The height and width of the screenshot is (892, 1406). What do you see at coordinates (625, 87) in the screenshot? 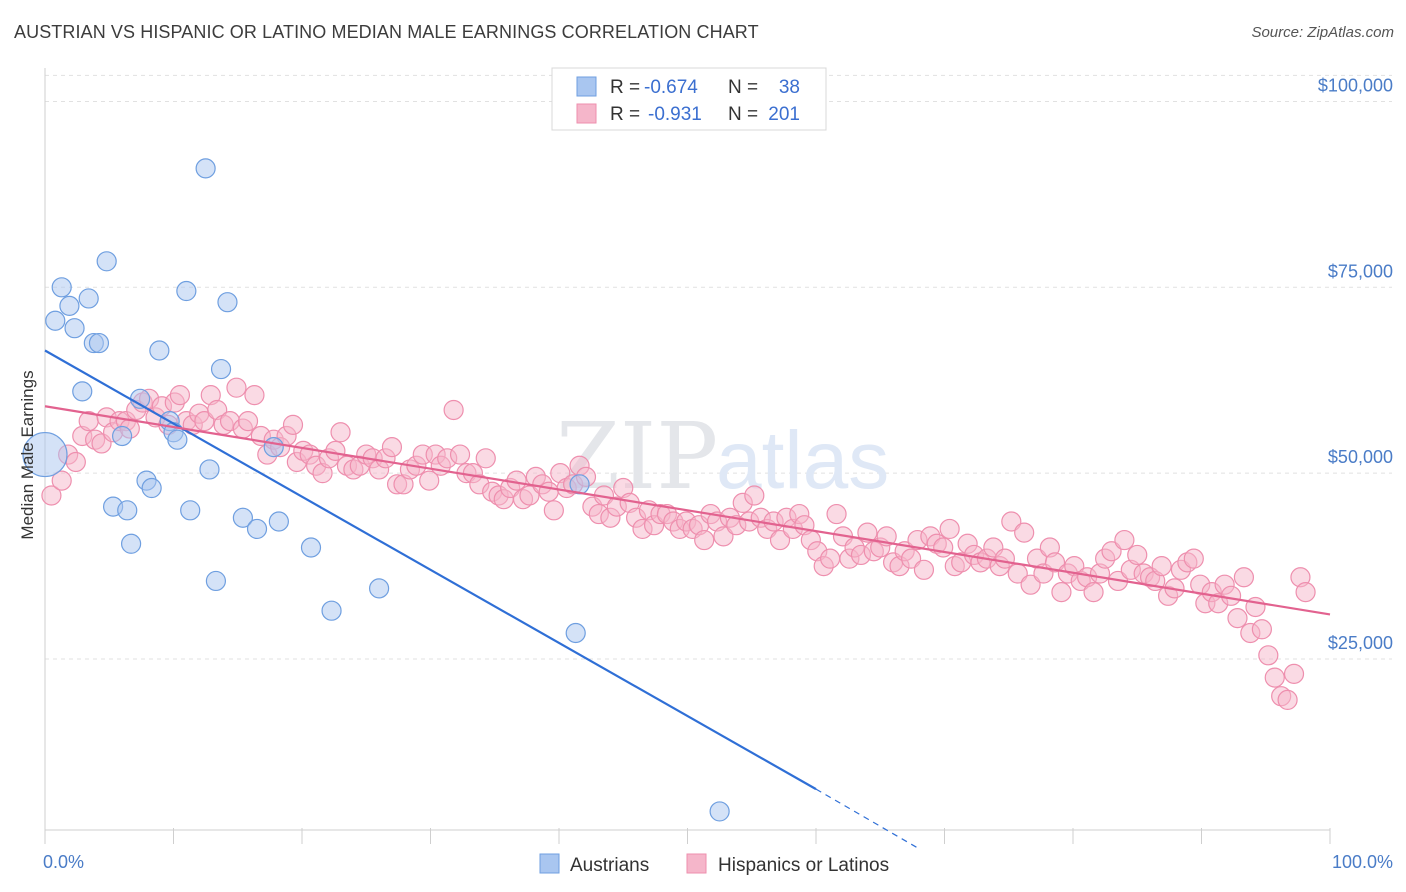
I see `legend-r-label-1: R =` at bounding box center [625, 87].